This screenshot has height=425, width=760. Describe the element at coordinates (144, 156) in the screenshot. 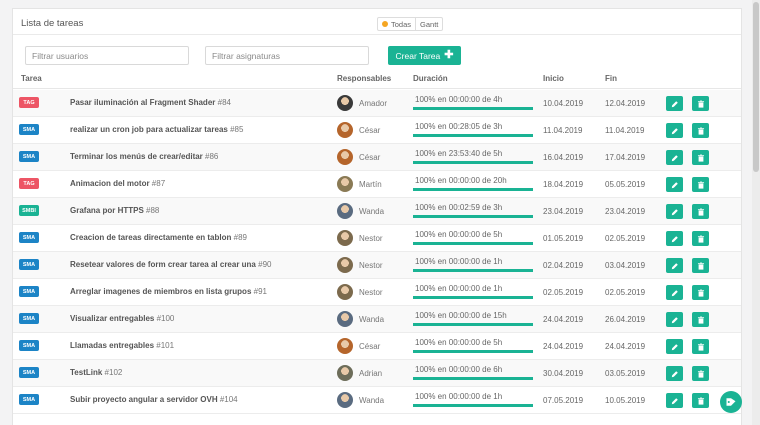

I see `task-name: Terminar los menús de crear/editar #86` at that location.